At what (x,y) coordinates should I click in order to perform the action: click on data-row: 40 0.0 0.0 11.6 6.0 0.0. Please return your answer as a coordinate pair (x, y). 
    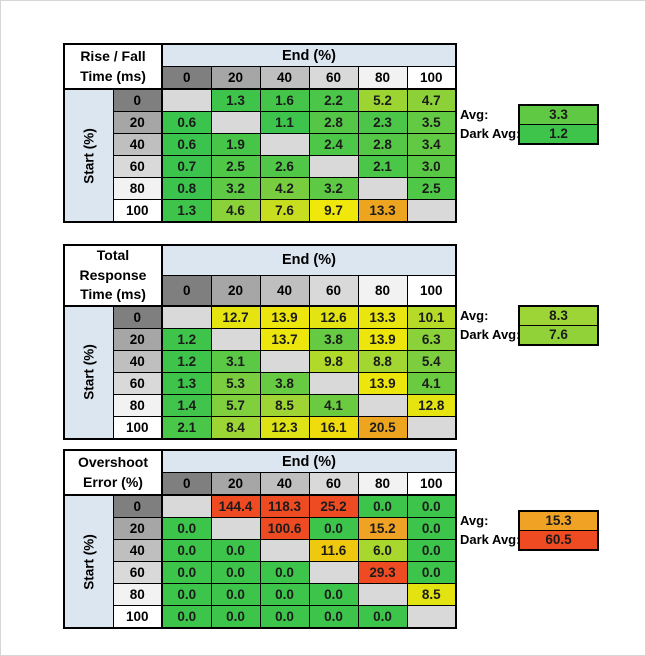
    Looking at the image, I should click on (260, 550).